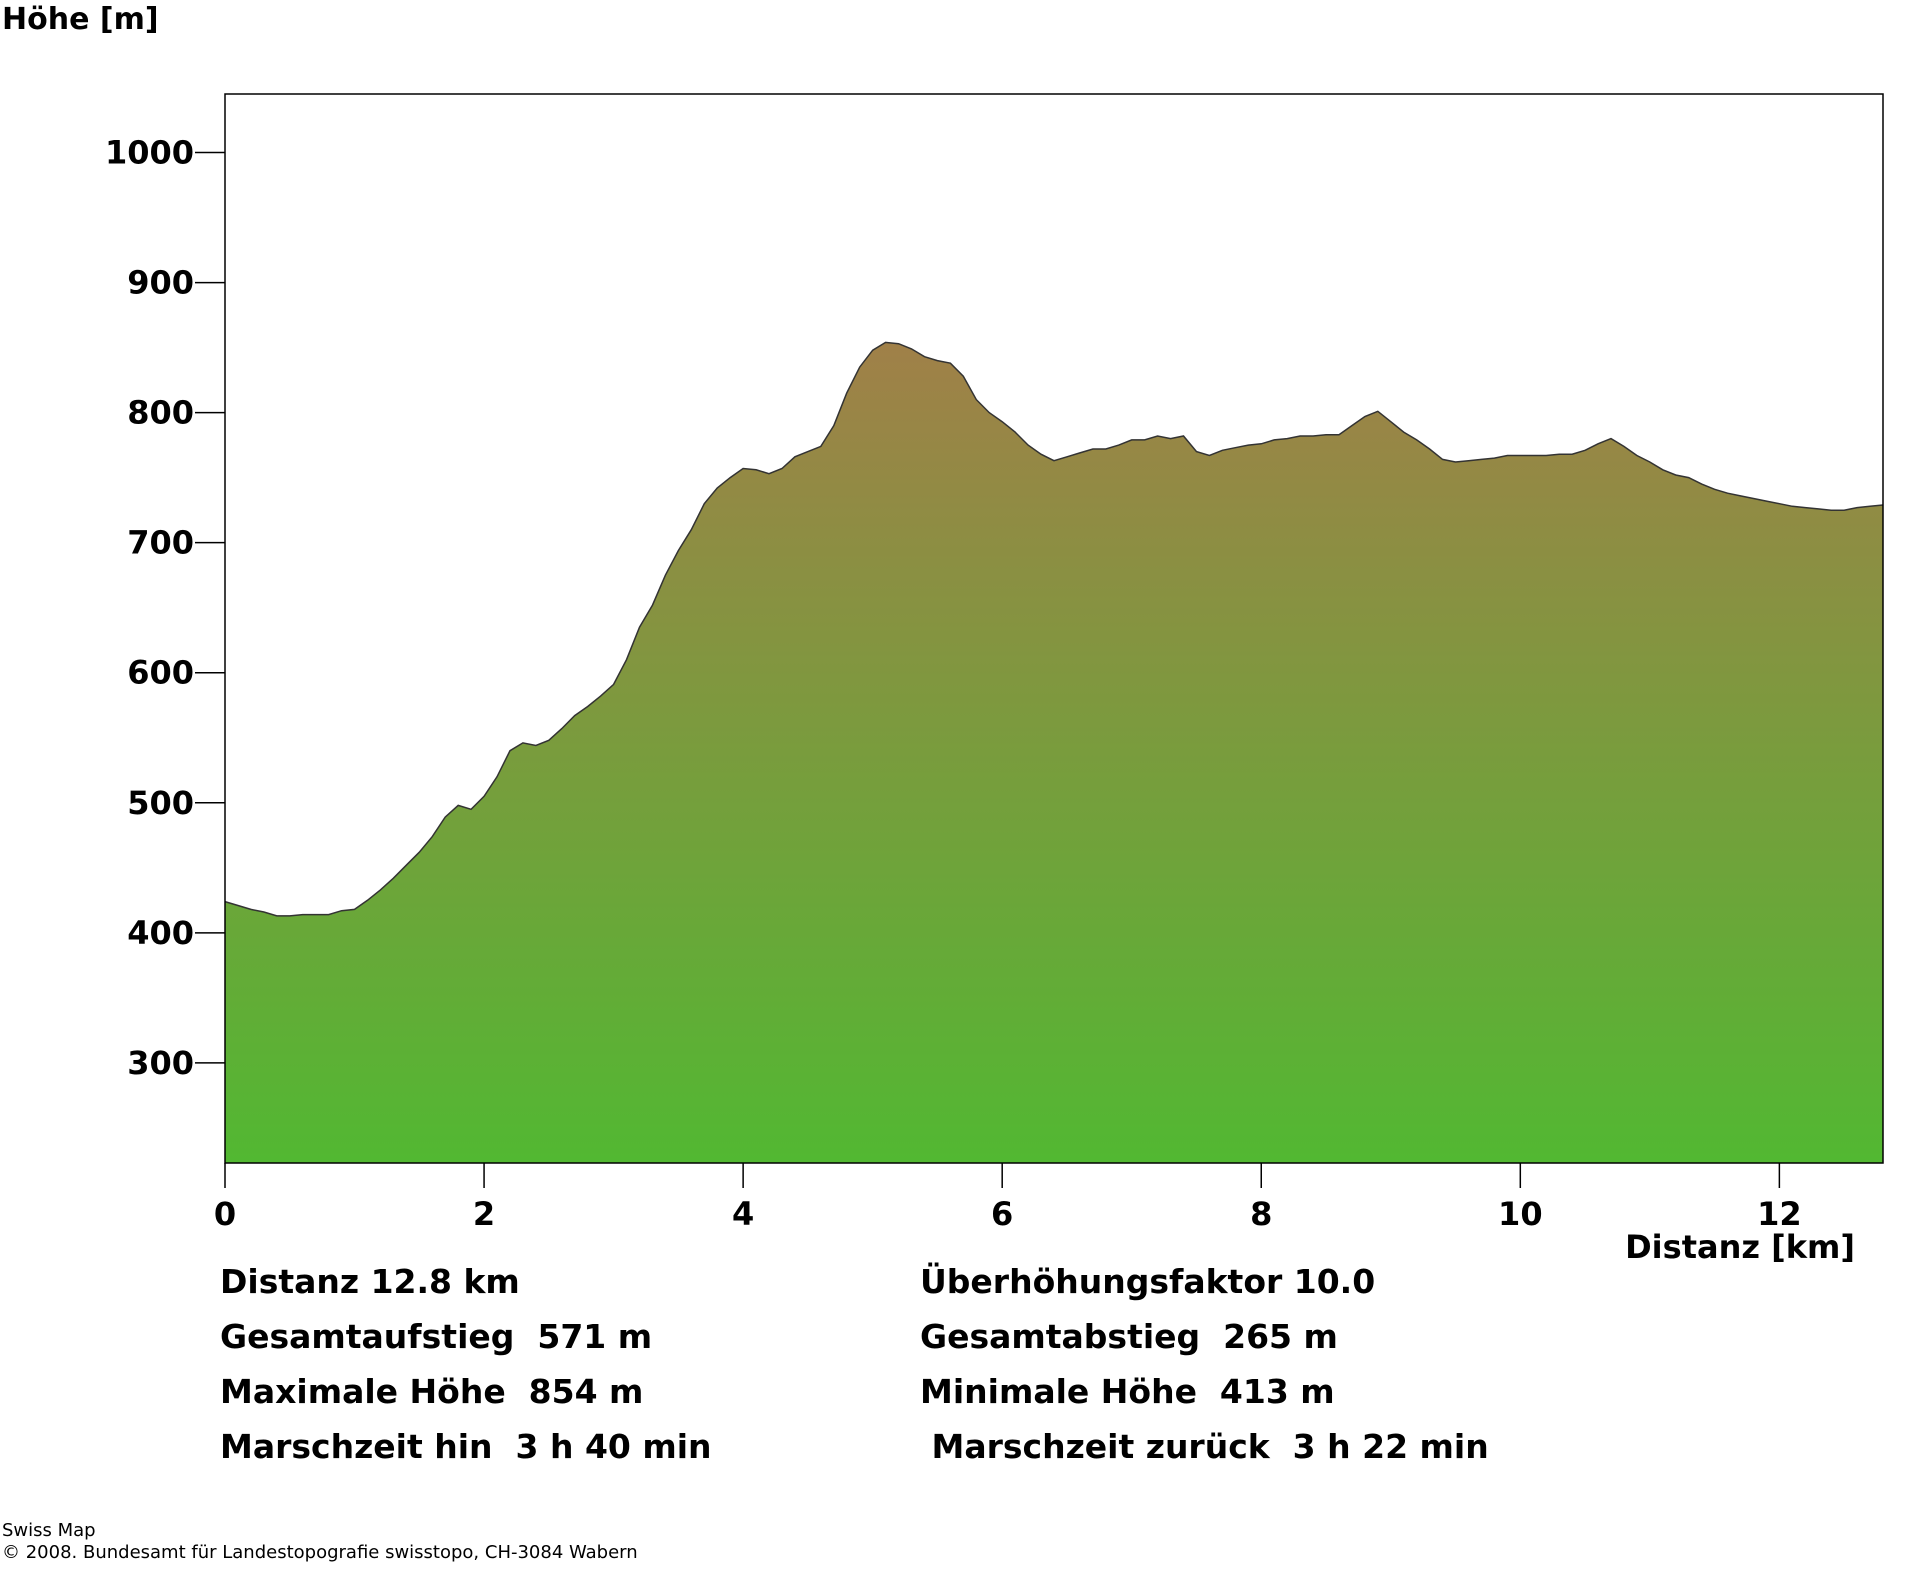 Image resolution: width=1920 pixels, height=1572 pixels. Describe the element at coordinates (436, 1336) in the screenshot. I see `stat-total-ascent: Gesamtaufstieg 571 m` at that location.